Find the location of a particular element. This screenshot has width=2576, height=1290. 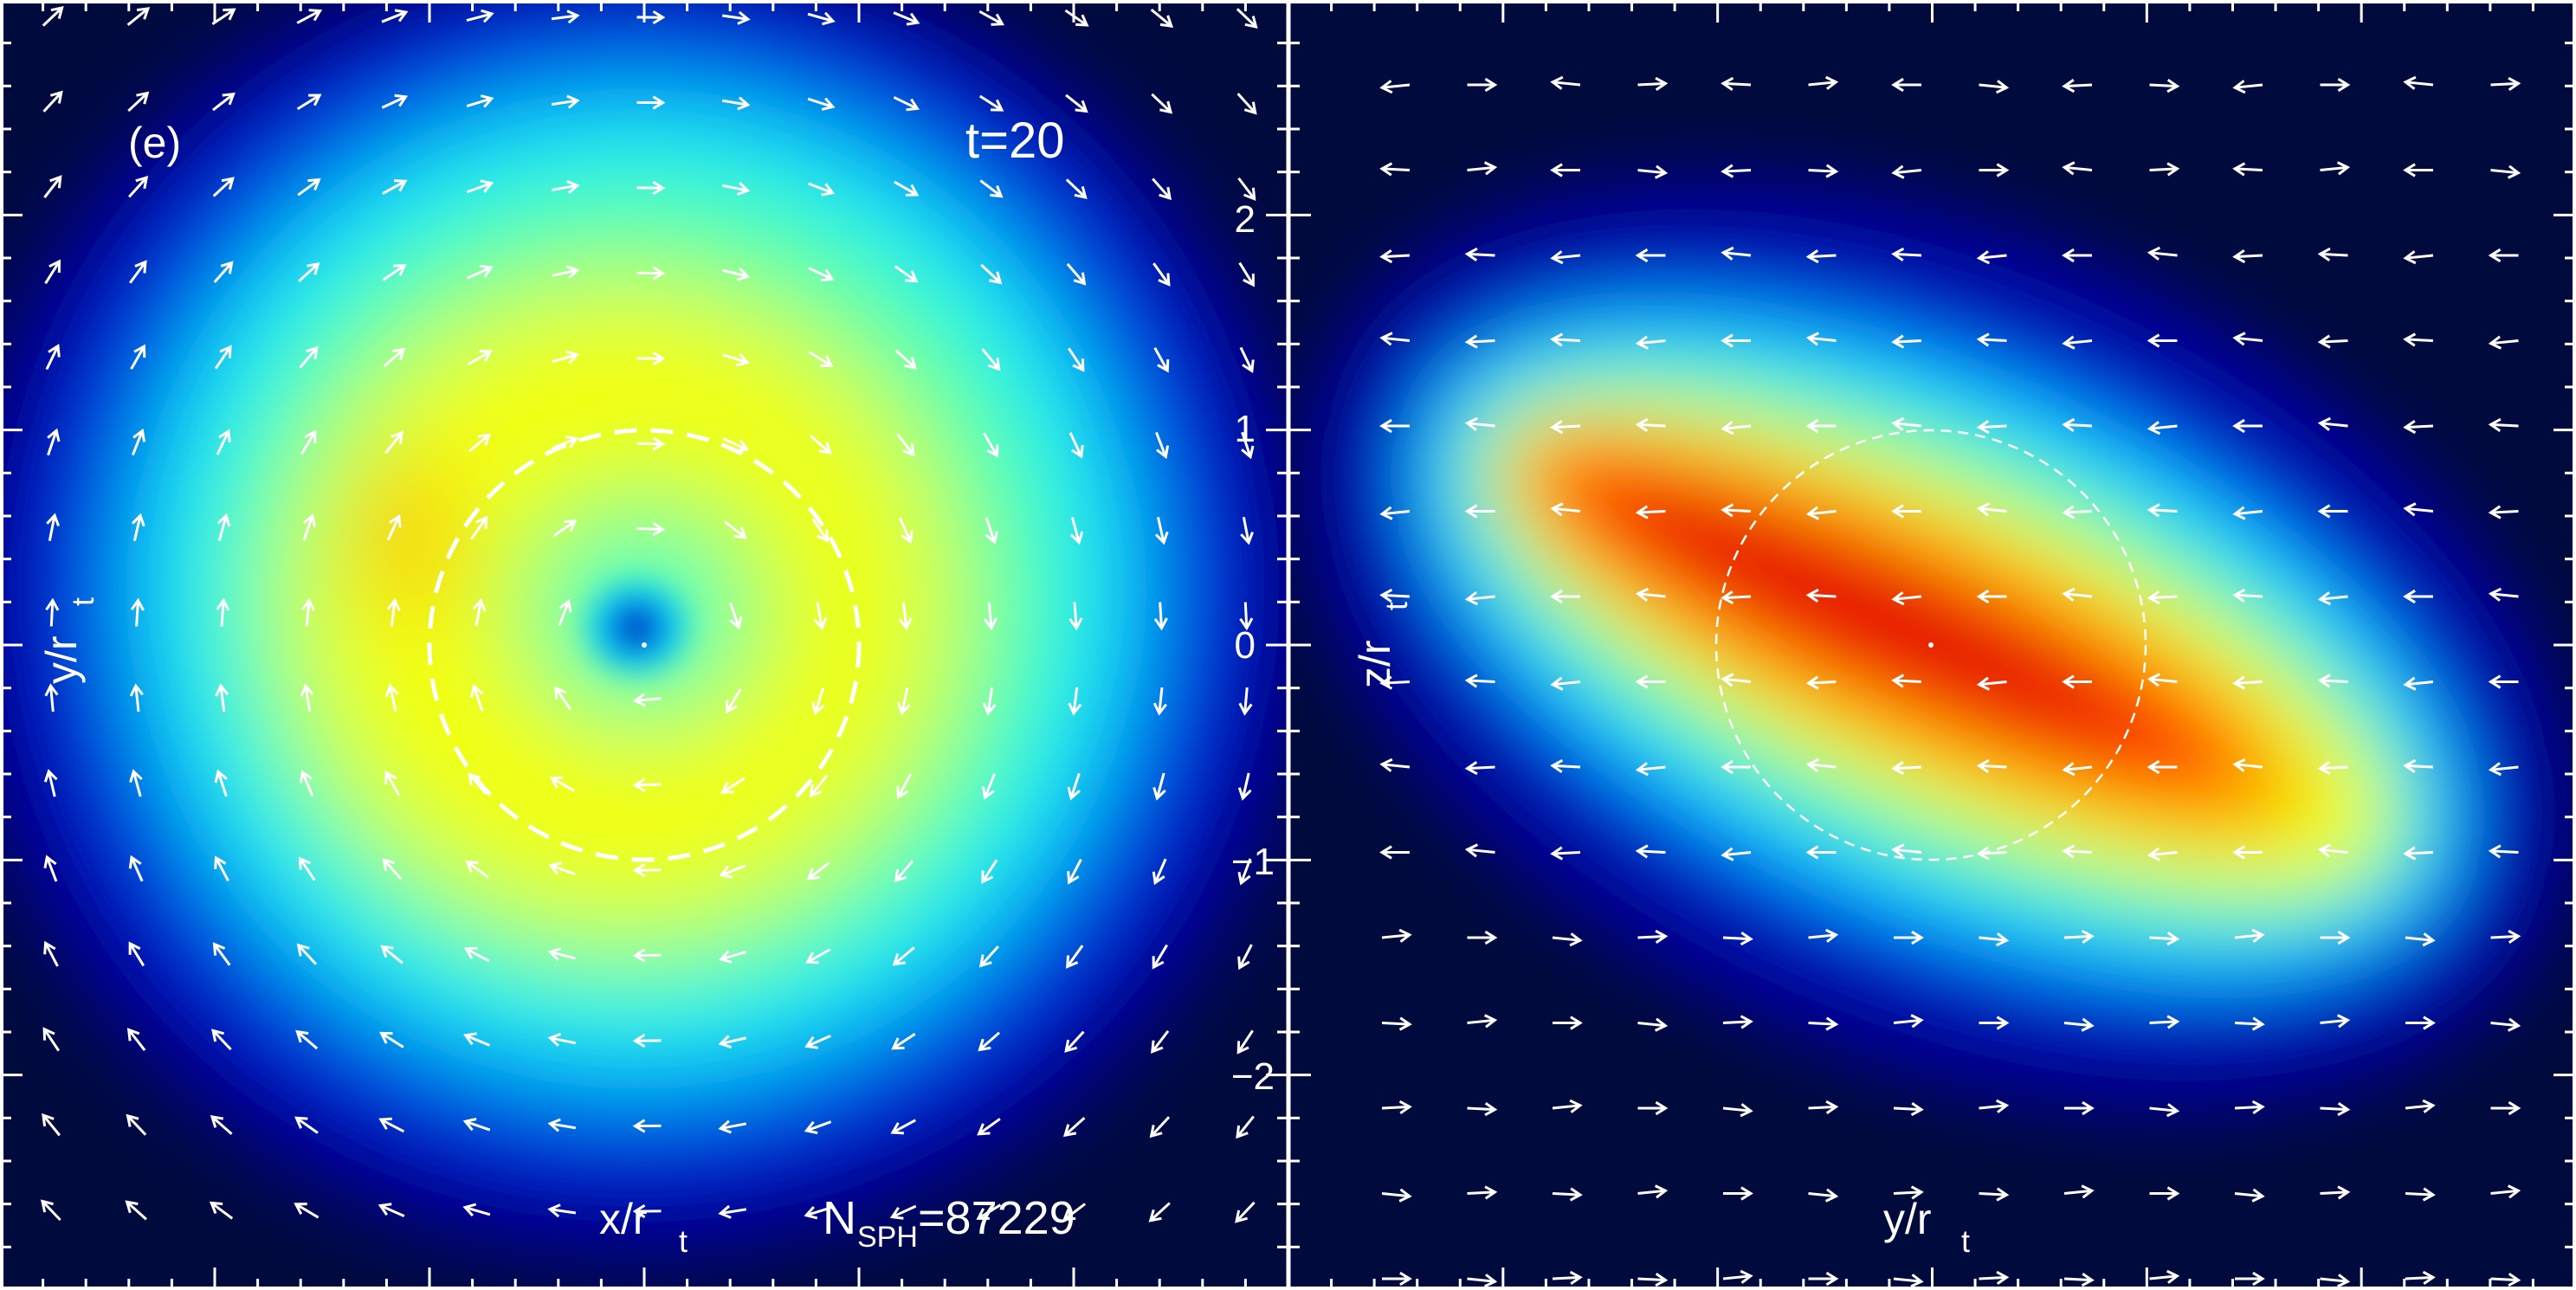

ytick-label-1: 1 is located at coordinates (1245, 429).